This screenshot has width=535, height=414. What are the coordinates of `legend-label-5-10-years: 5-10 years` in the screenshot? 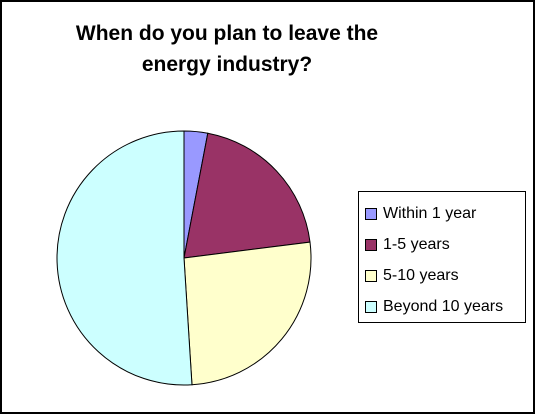 It's located at (421, 275).